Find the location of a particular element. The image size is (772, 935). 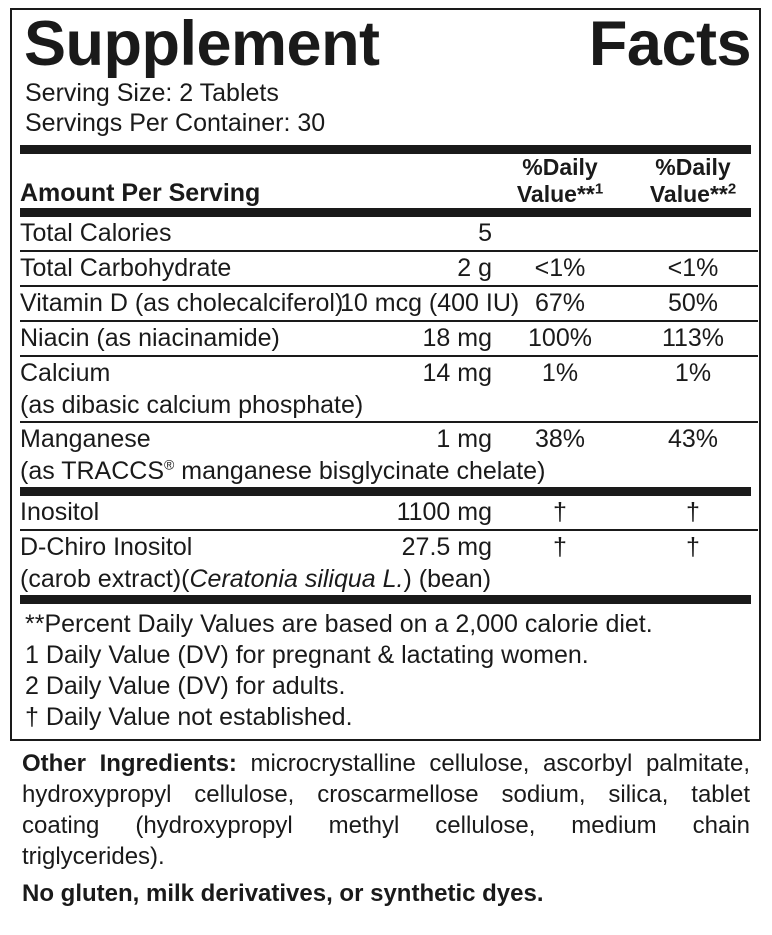

nutrient-name: Total Calories is located at coordinates (96, 233).